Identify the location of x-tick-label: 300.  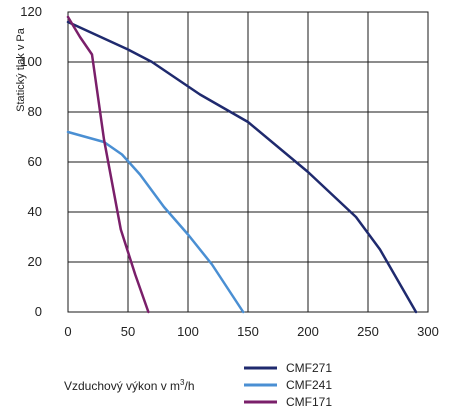
(428, 331).